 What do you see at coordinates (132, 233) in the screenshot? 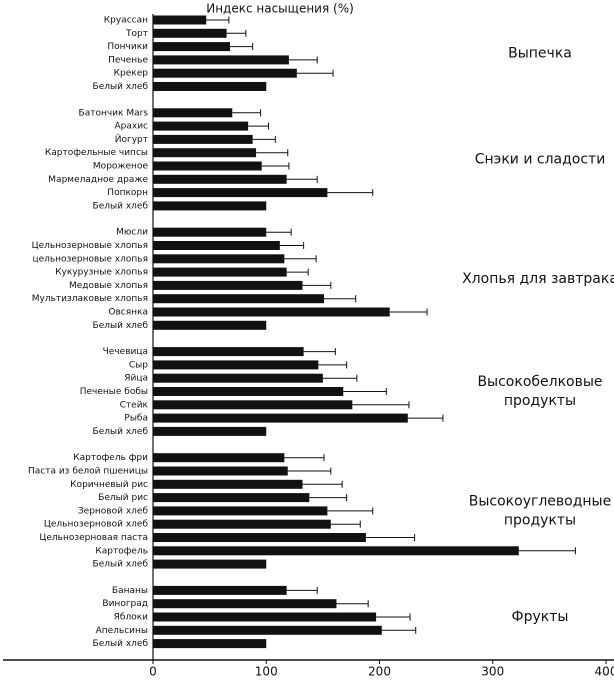
I see `y-tick-label: Мюсли` at bounding box center [132, 233].